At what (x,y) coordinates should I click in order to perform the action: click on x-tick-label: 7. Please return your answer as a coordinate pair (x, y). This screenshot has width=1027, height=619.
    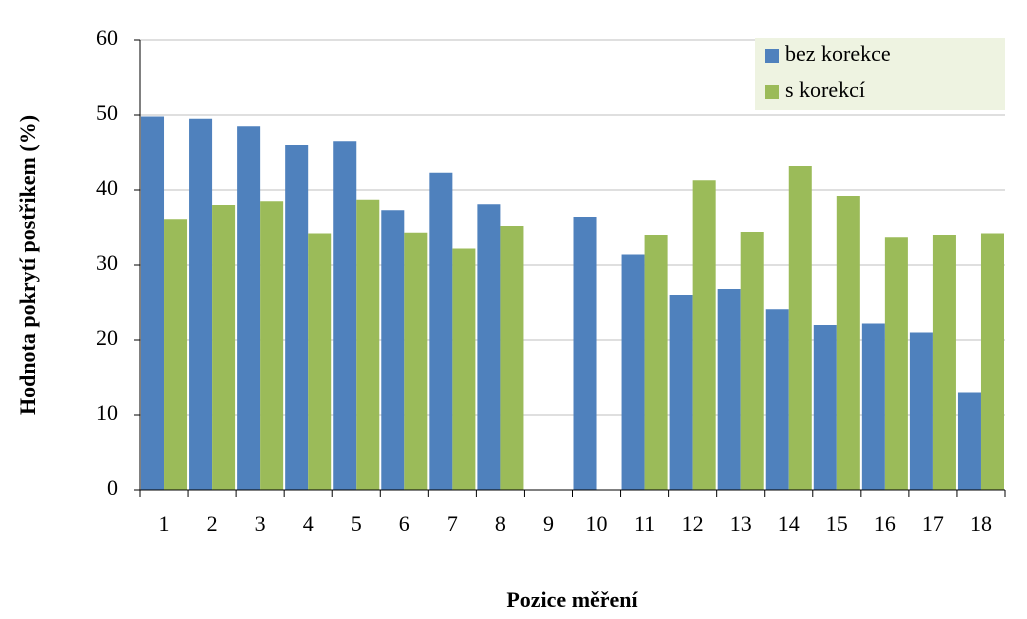
    Looking at the image, I should click on (452, 523).